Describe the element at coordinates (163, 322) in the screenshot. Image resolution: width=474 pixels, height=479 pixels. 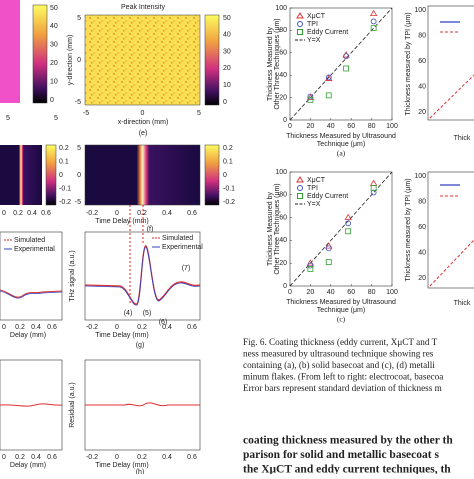
I see `peak-label: (6)` at that location.